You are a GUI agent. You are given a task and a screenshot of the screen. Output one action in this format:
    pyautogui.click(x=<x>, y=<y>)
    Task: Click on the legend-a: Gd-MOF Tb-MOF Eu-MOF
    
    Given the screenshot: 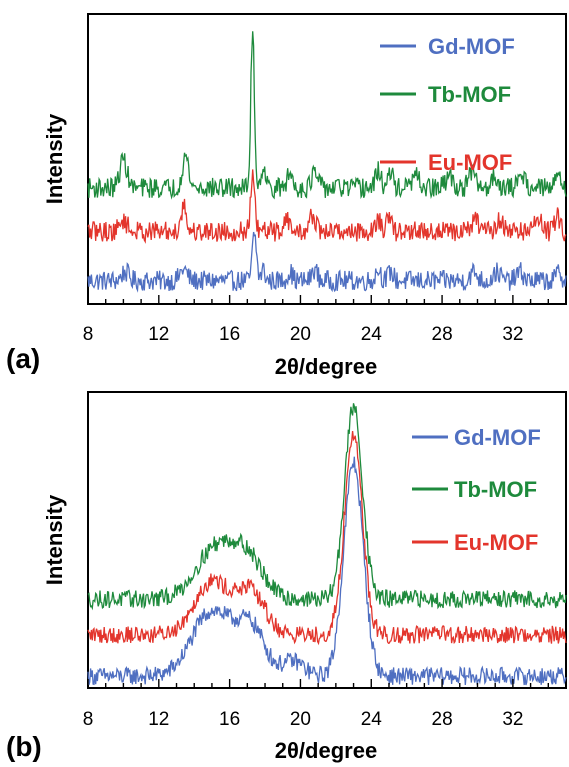 What is the action you would take?
    pyautogui.click(x=447, y=104)
    